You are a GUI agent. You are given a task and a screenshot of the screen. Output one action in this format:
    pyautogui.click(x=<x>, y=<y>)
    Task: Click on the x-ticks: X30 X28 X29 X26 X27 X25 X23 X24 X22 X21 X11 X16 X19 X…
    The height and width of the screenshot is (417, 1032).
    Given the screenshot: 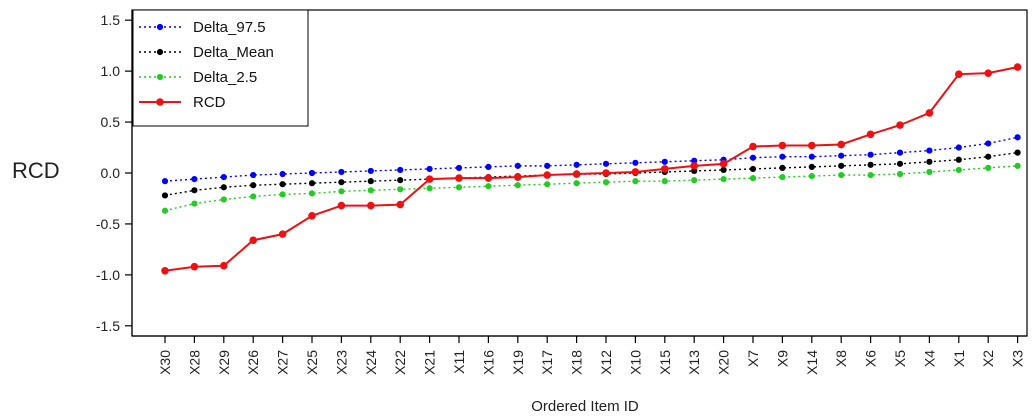 What is the action you would take?
    pyautogui.click(x=591, y=355)
    